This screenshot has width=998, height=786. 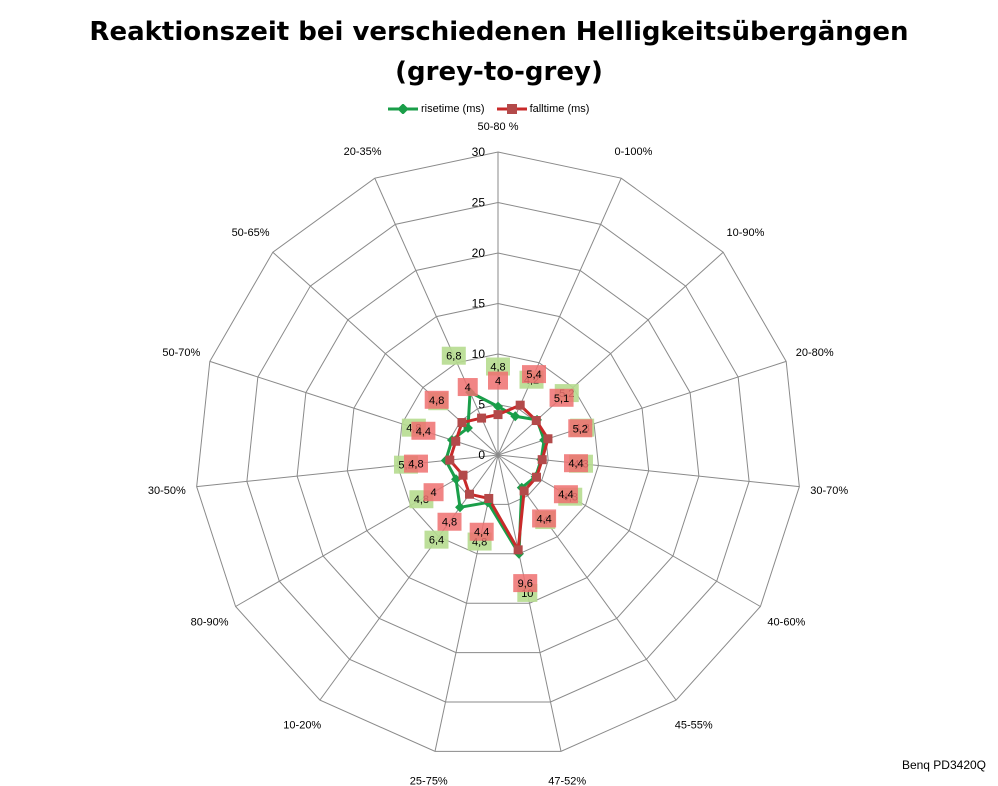 I want to click on category-label: 20-80%, so click(x=815, y=353).